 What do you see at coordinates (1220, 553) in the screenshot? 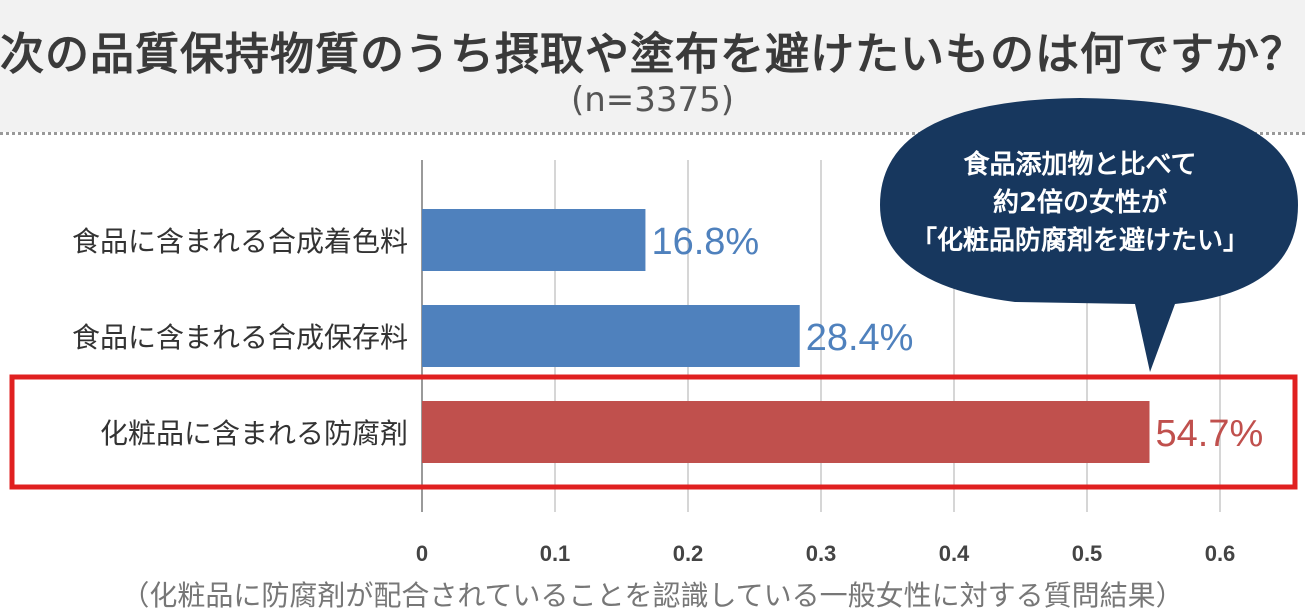
I see `x-tick-label-6: 0.6` at bounding box center [1220, 553].